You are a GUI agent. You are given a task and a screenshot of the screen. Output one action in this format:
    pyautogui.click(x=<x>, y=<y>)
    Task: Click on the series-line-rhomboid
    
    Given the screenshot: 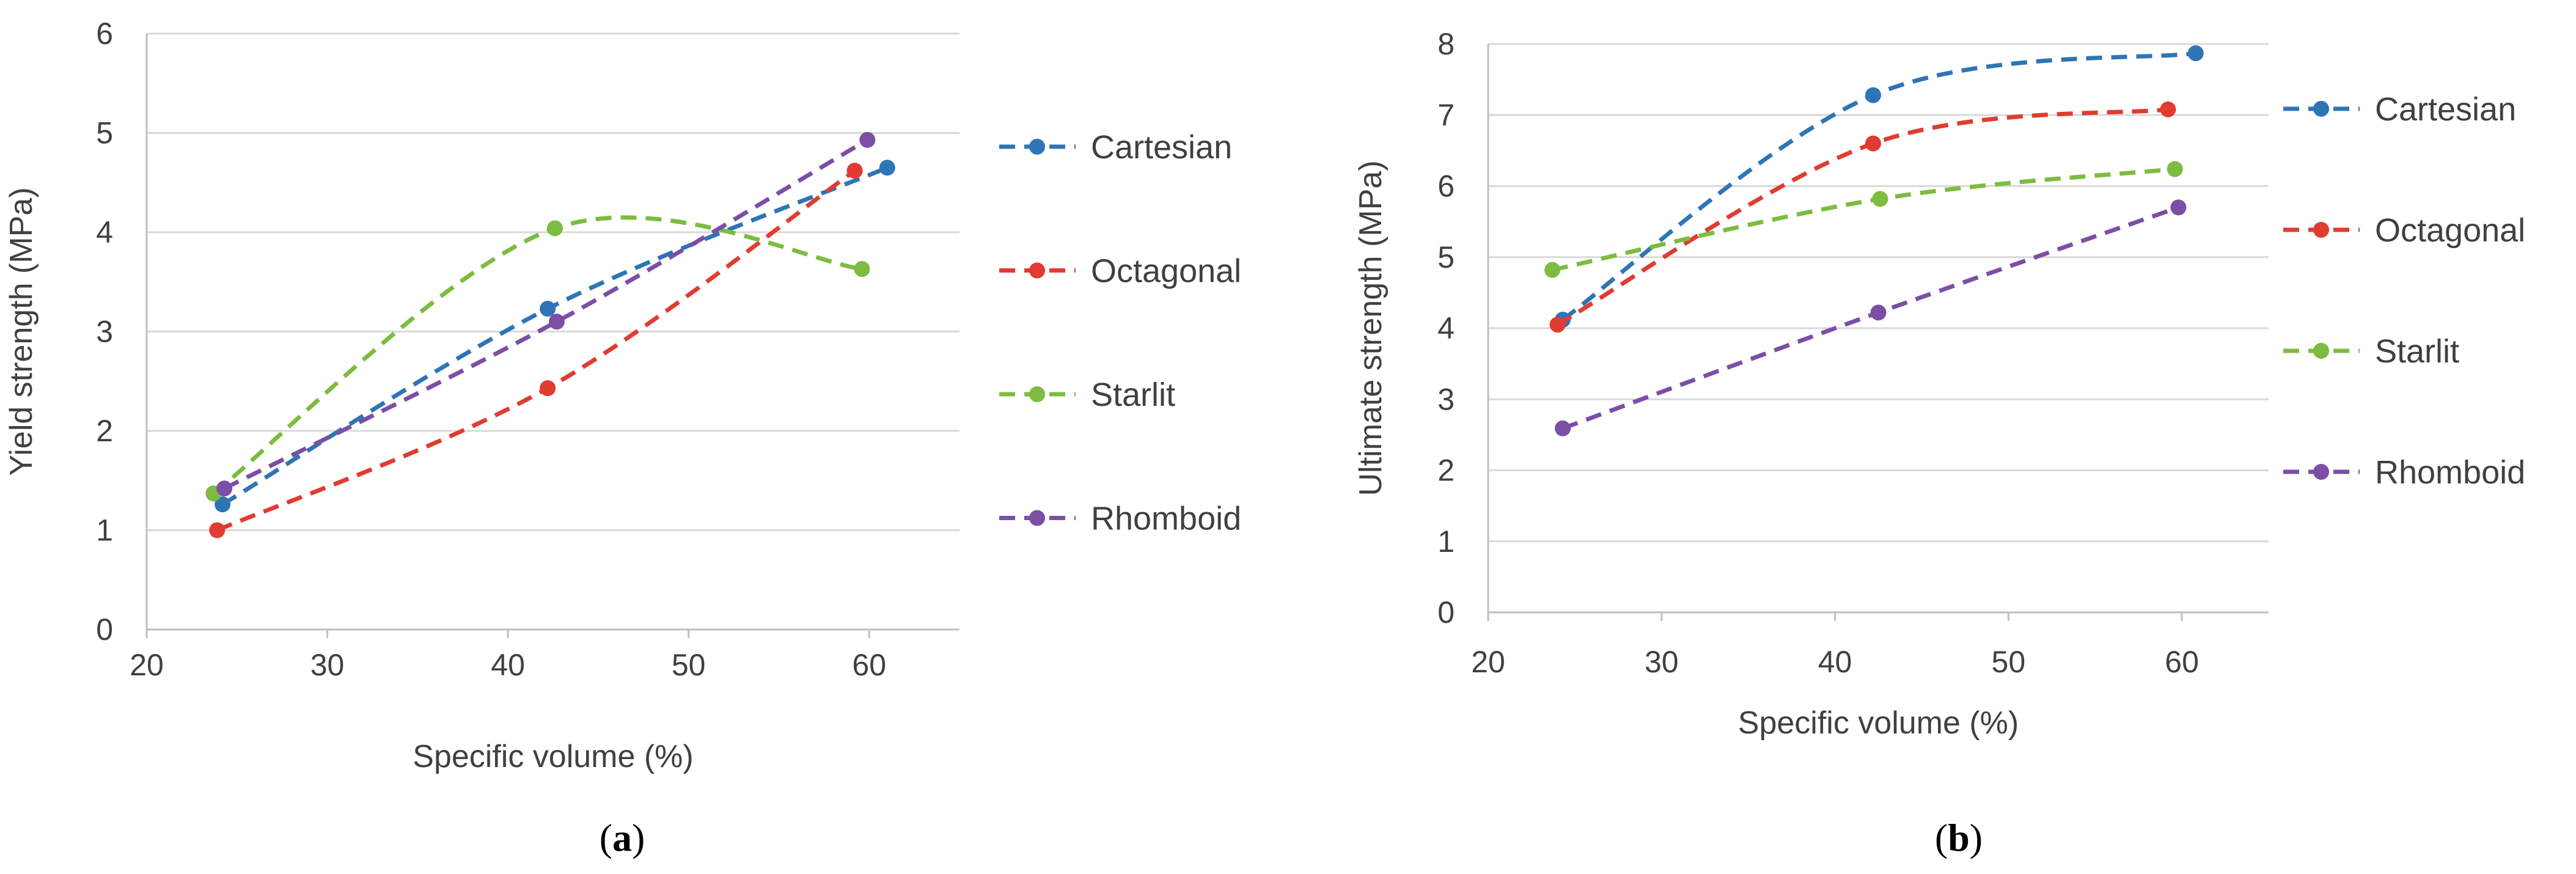 What is the action you would take?
    pyautogui.click(x=1870, y=318)
    